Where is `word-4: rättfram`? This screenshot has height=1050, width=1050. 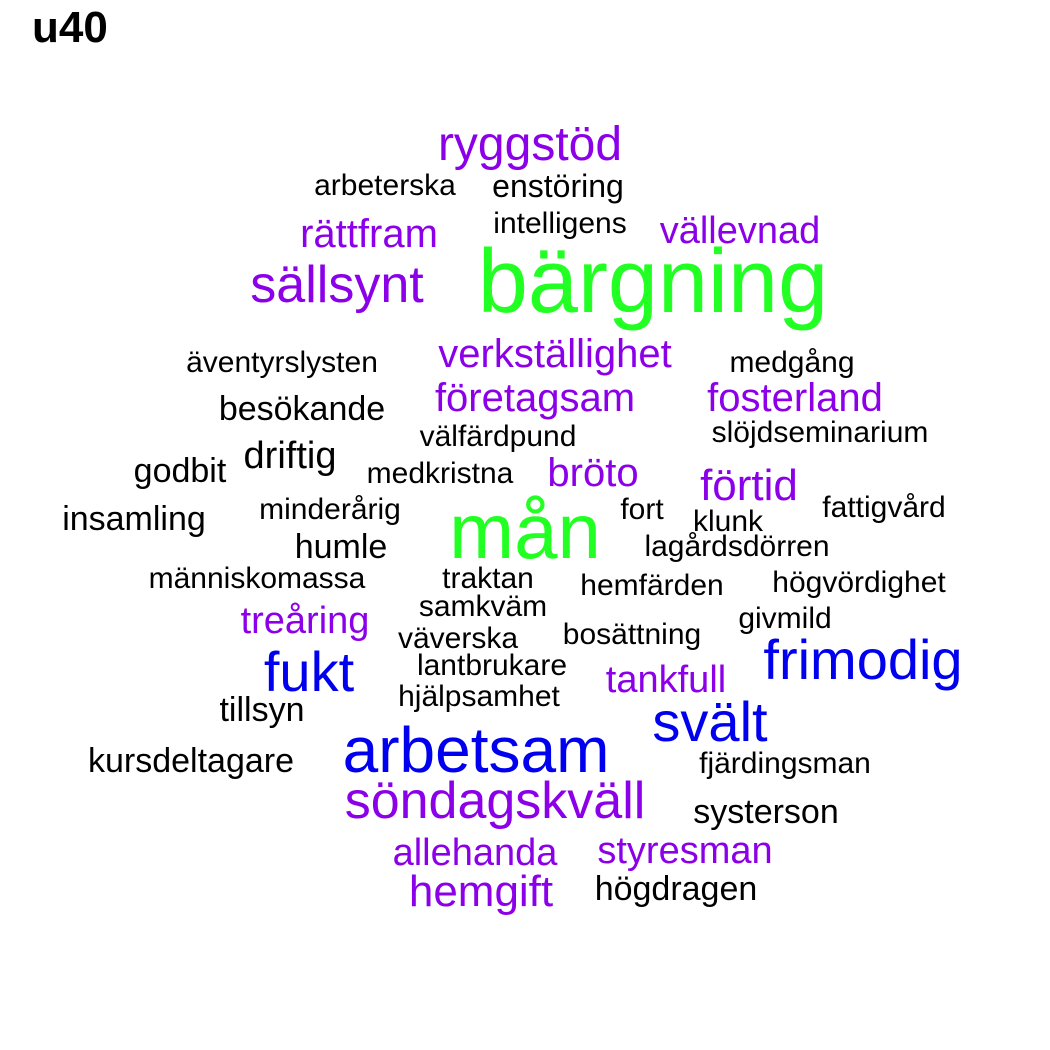 word-4: rättfram is located at coordinates (369, 234).